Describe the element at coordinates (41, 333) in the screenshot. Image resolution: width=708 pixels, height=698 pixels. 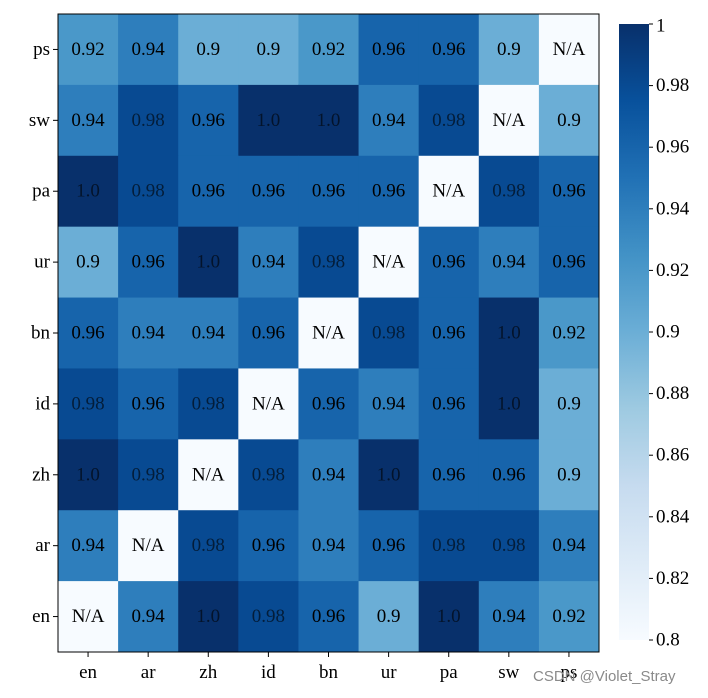
I see `y-tick-label: bn` at that location.